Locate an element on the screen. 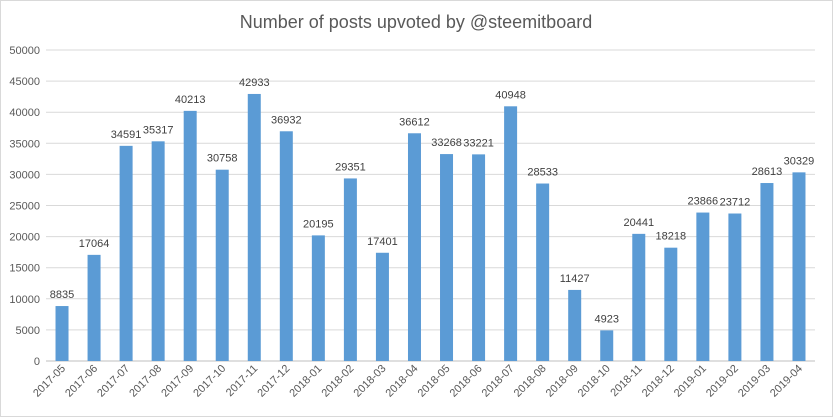 The image size is (833, 417). x-tick-label: 2018-05 is located at coordinates (434, 381).